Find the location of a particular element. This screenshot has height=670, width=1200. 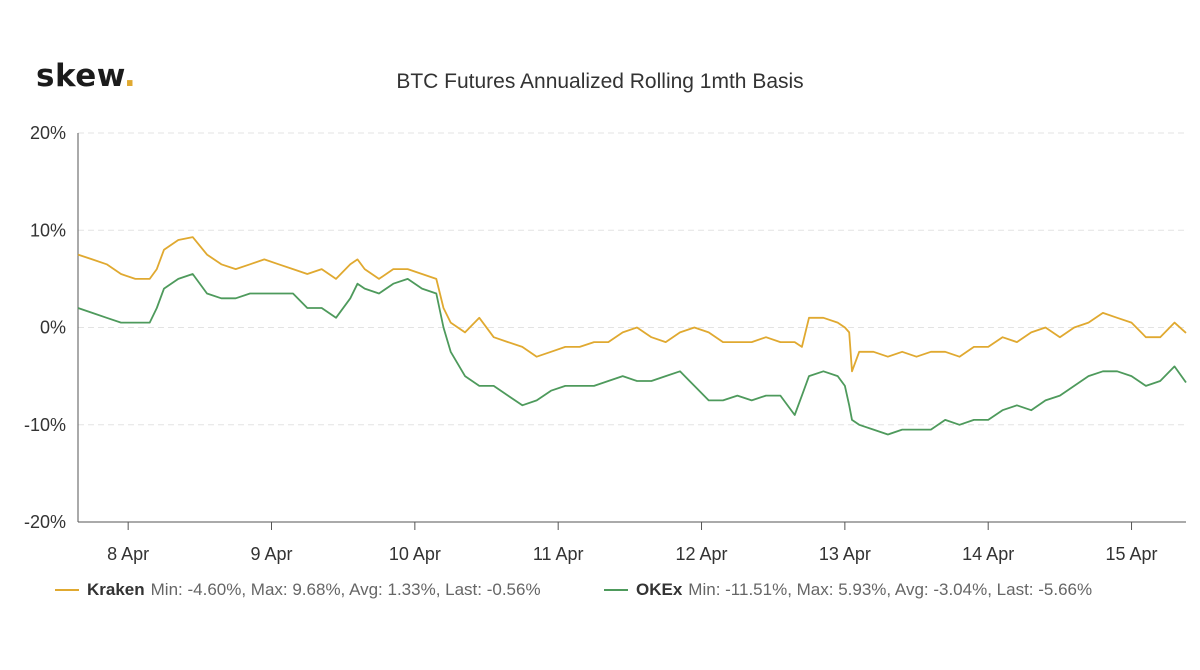

x-tick-label: 14 Apr is located at coordinates (988, 554).